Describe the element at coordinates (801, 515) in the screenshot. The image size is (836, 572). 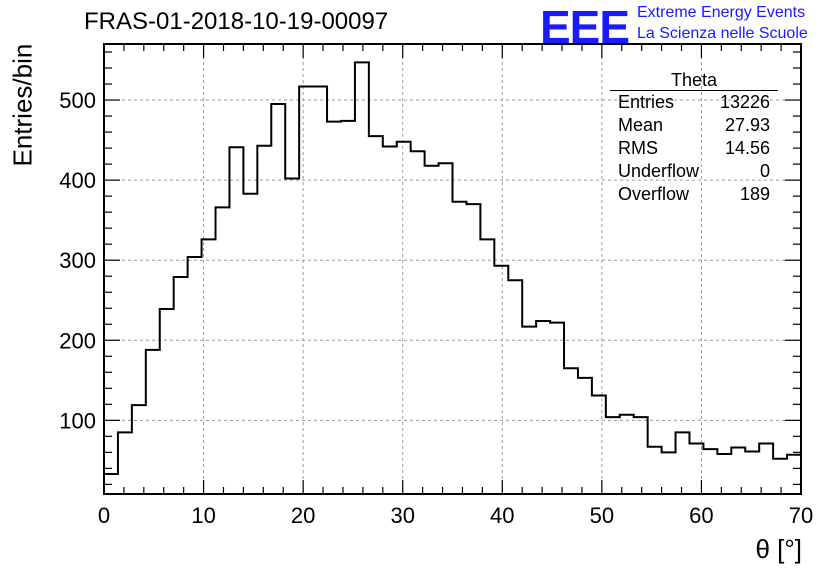
I see `x-tick-label: 70` at that location.